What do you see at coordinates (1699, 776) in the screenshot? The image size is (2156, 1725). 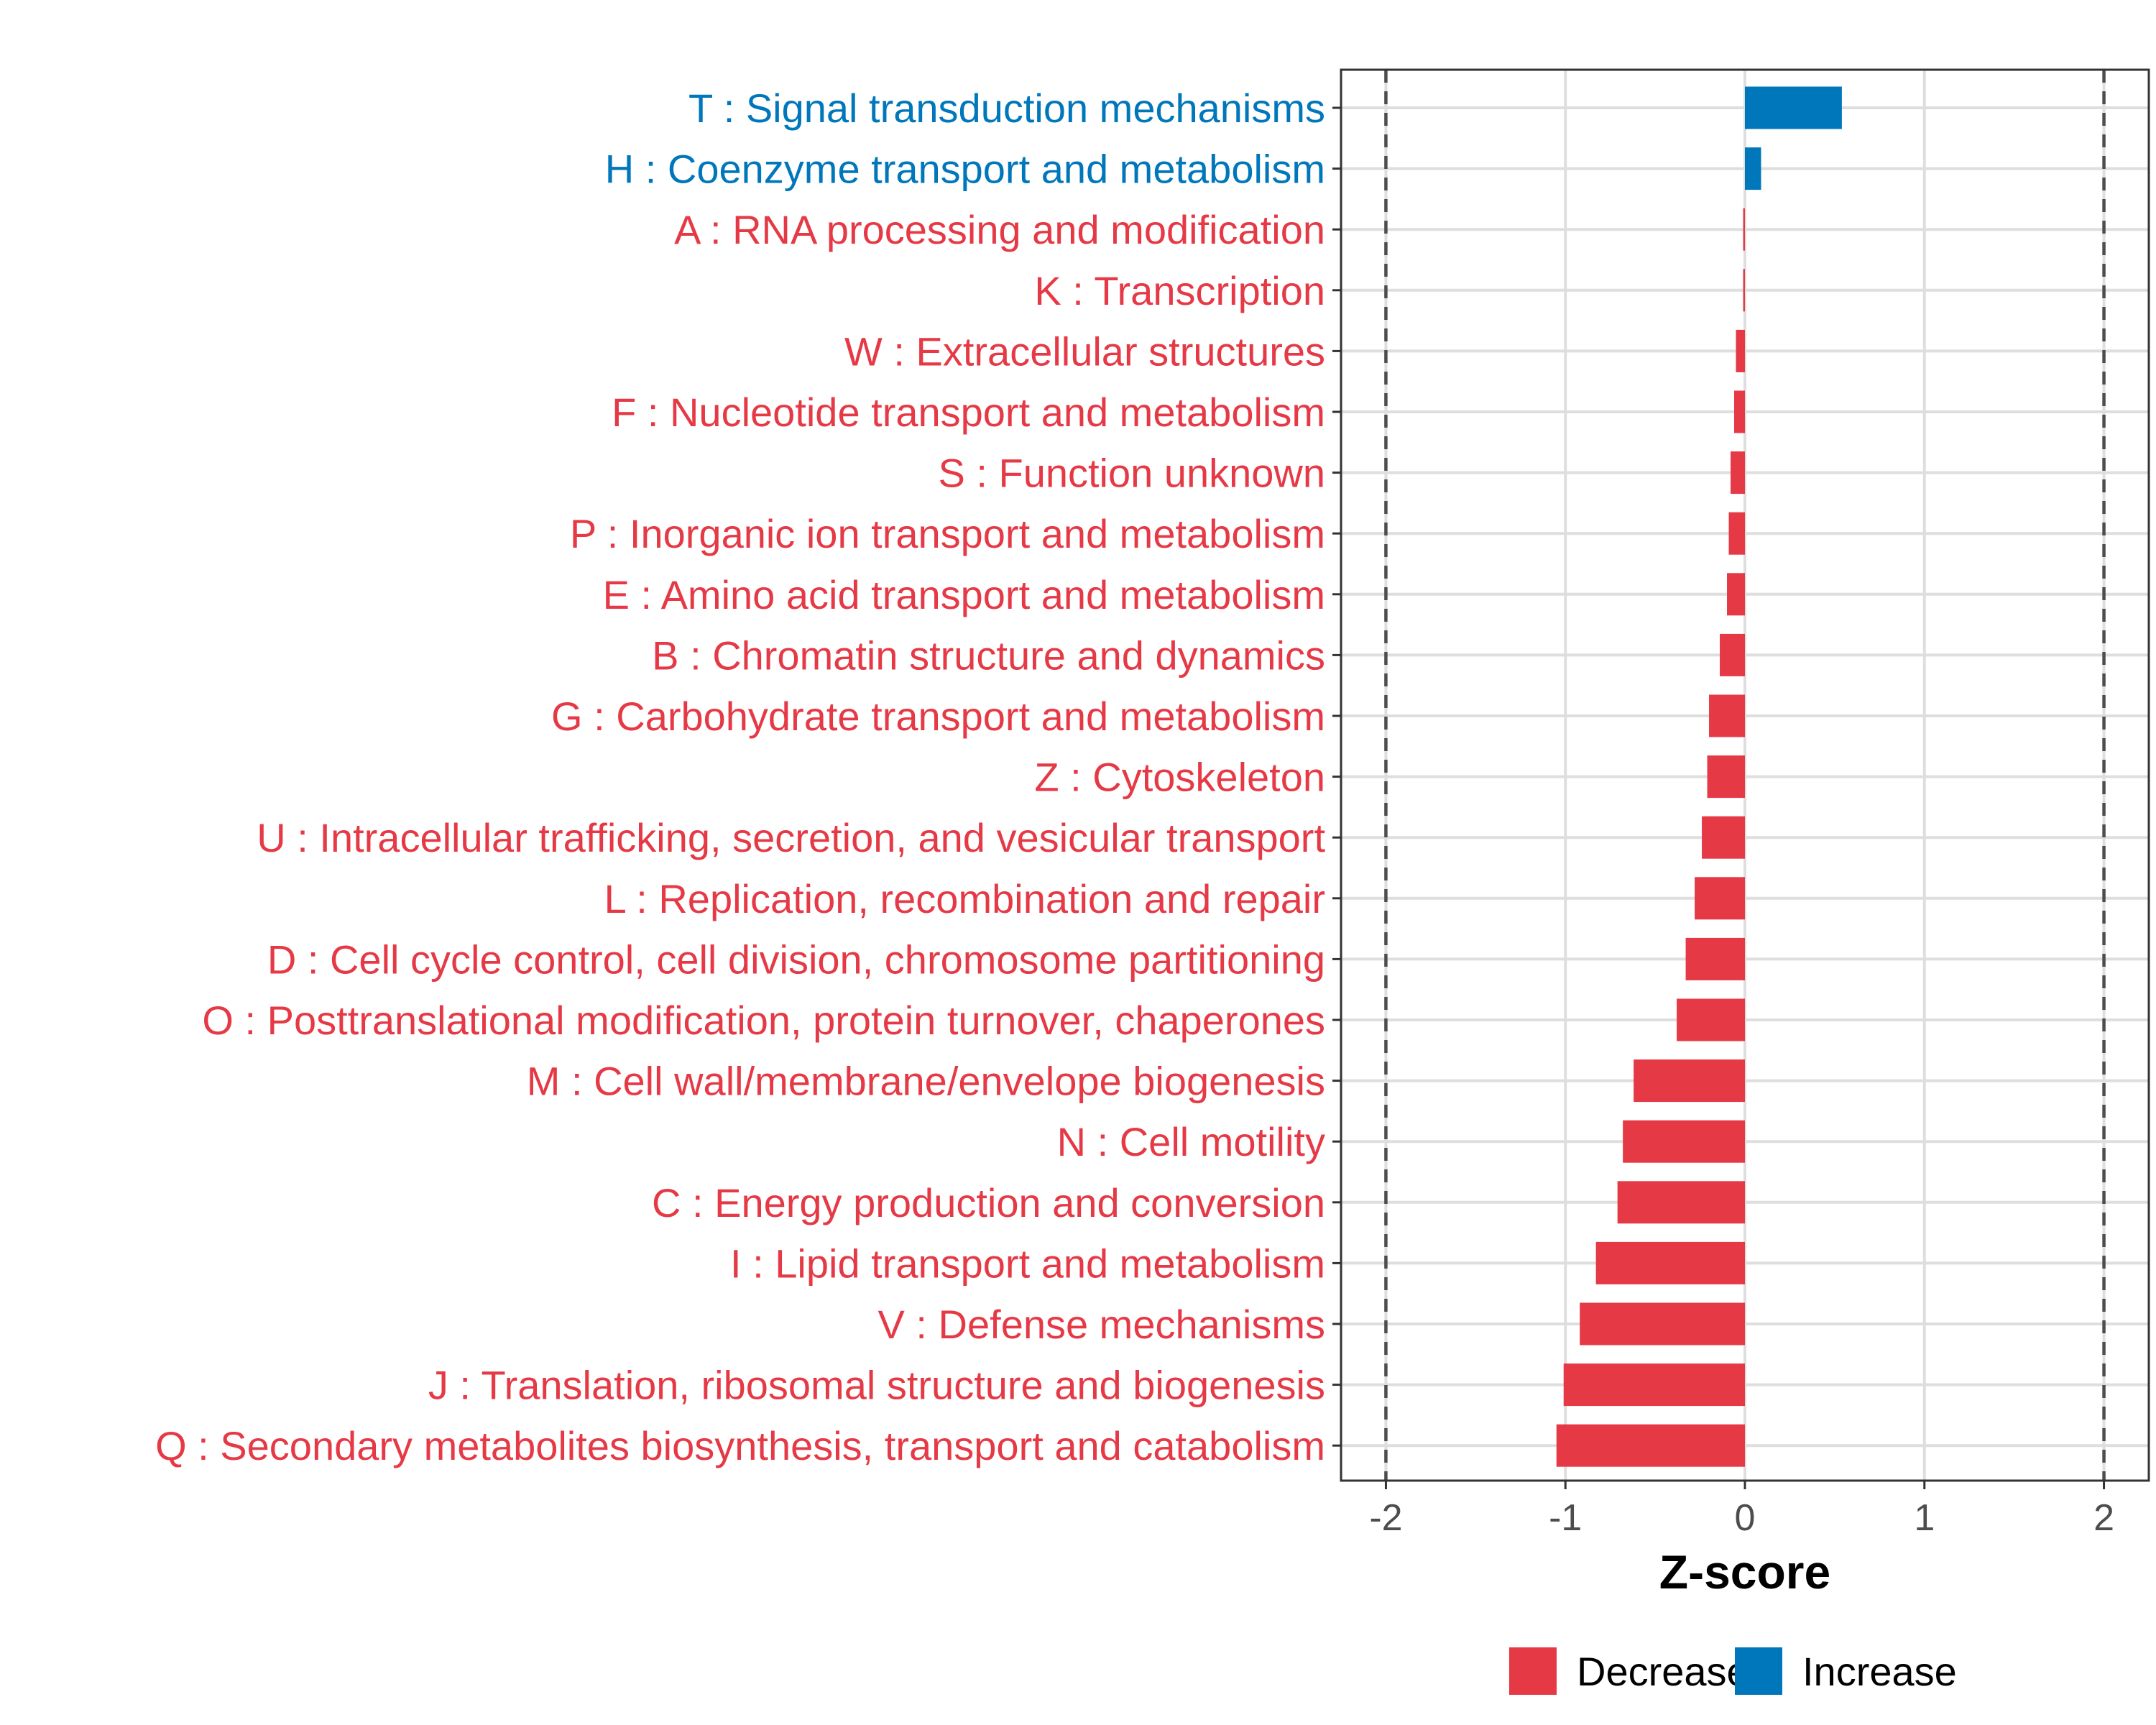 I see `bars` at bounding box center [1699, 776].